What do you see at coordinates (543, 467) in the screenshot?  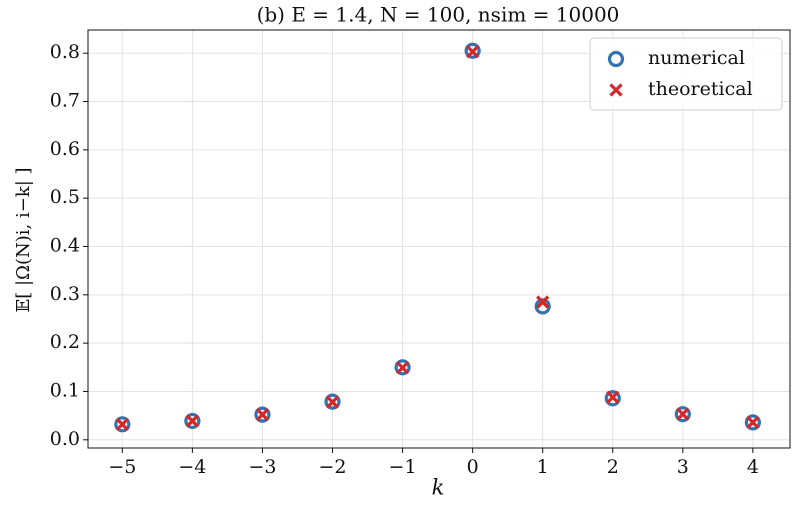 I see `x-tick-label: 1` at bounding box center [543, 467].